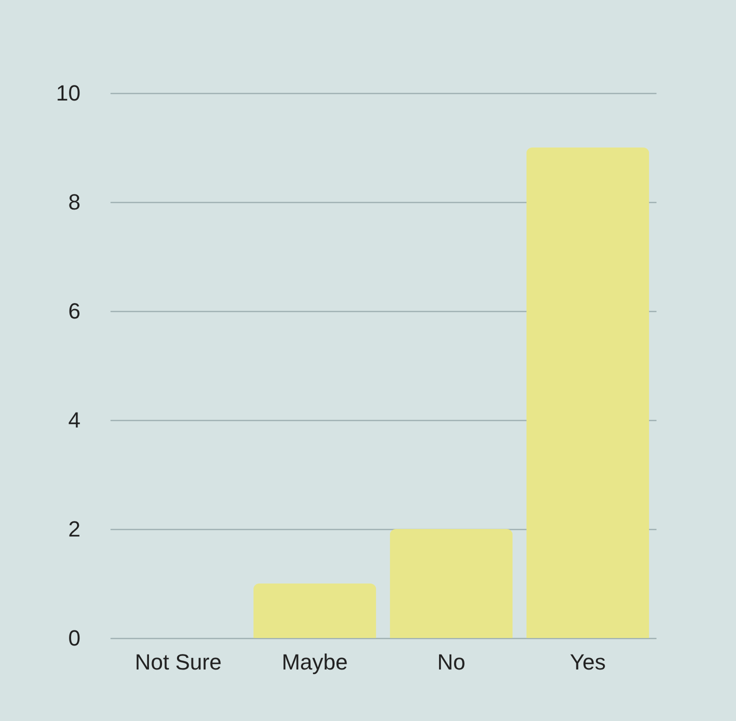 Image resolution: width=736 pixels, height=721 pixels. Describe the element at coordinates (74, 529) in the screenshot. I see `y-tick-label: 2` at that location.